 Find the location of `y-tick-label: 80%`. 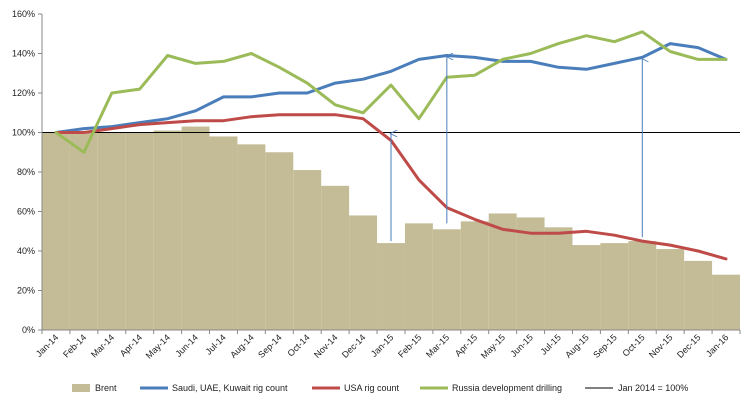

y-tick-label: 80% is located at coordinates (26, 172).